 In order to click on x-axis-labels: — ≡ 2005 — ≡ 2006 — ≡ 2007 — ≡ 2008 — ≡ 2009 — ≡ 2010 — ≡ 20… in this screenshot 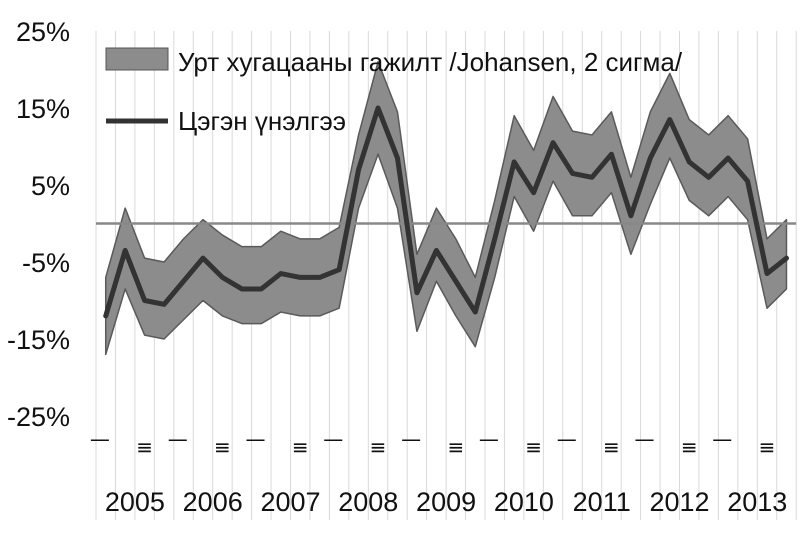, I will do `click(438, 472)`.